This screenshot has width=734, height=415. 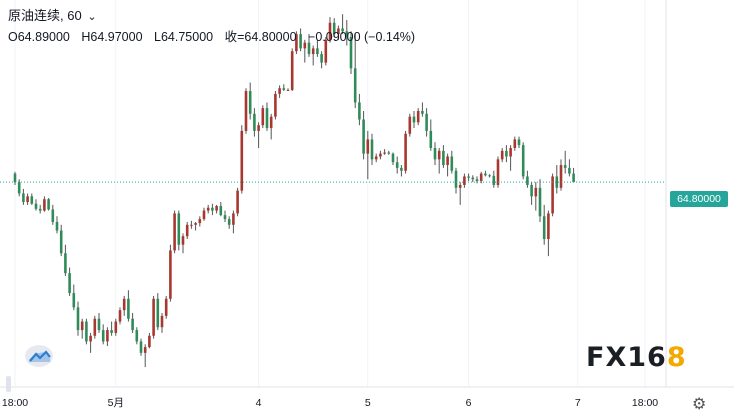 I want to click on time-scroll-handle, so click(x=8, y=384).